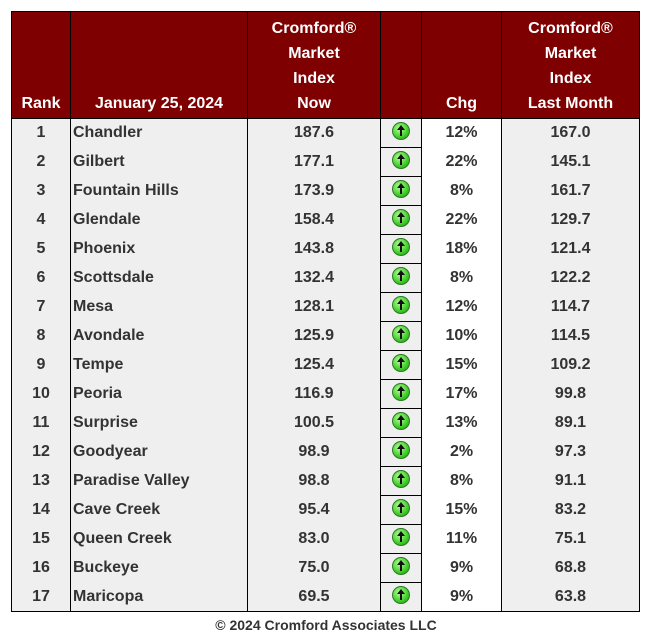 This screenshot has height=636, width=652. I want to click on index-now-cell: 128.1, so click(314, 307).